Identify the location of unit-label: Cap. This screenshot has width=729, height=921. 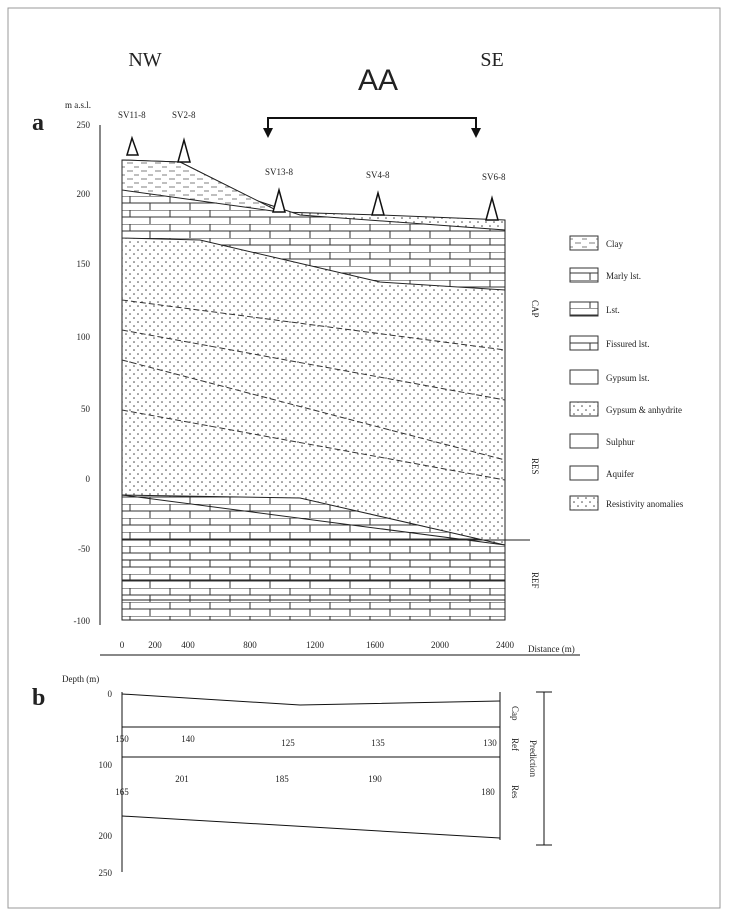
(515, 713).